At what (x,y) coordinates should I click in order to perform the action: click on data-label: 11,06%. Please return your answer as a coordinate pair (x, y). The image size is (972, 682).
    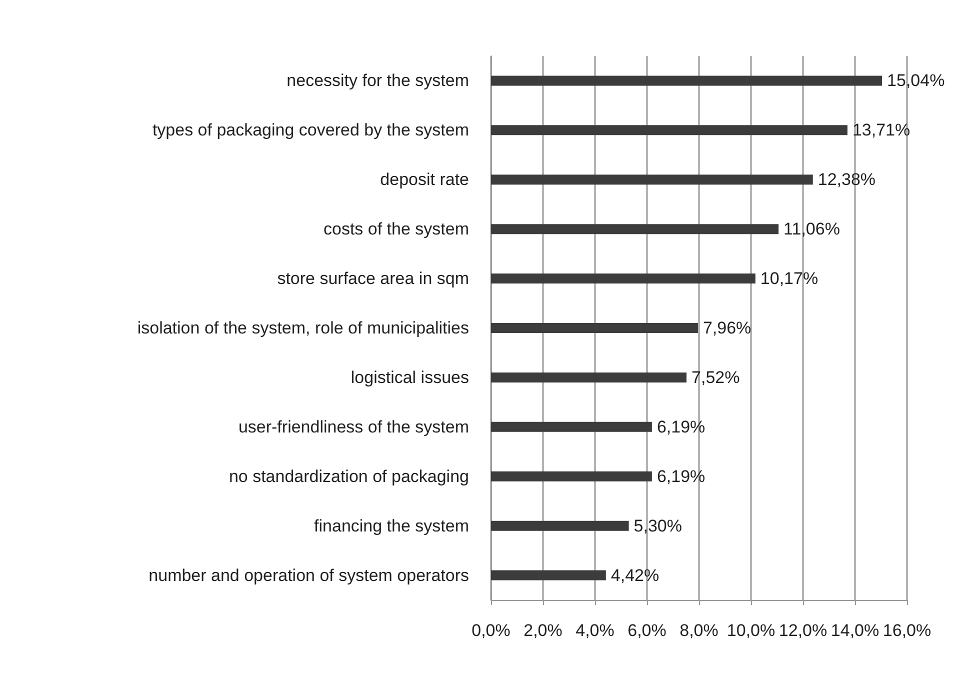
    Looking at the image, I should click on (812, 229).